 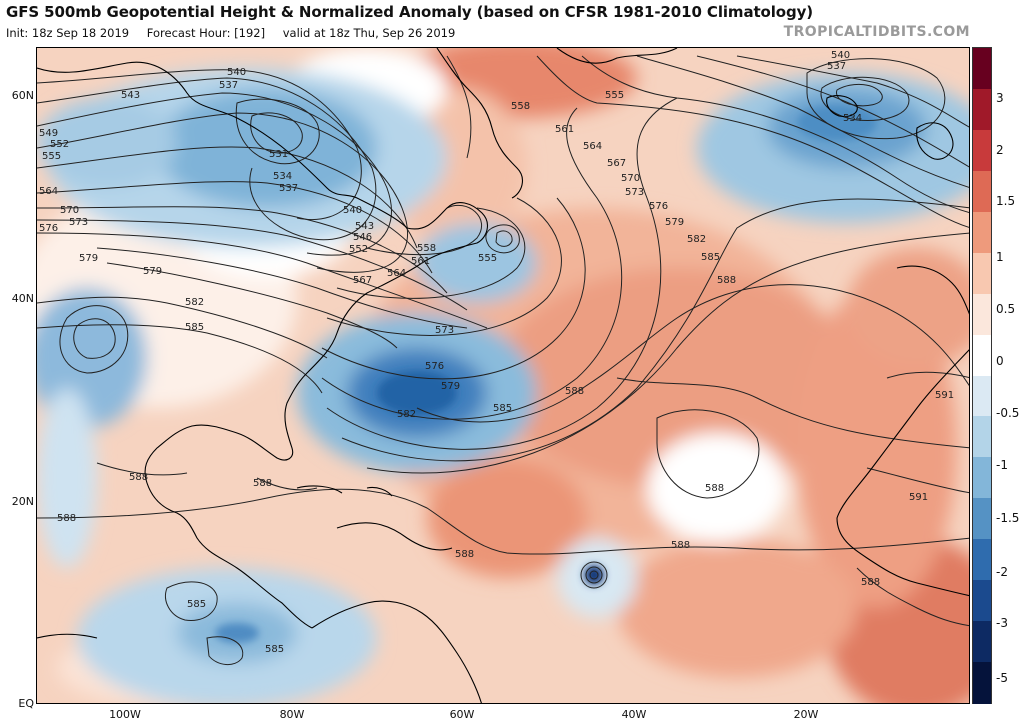 What do you see at coordinates (22, 501) in the screenshot?
I see `lat-label: 20N` at bounding box center [22, 501].